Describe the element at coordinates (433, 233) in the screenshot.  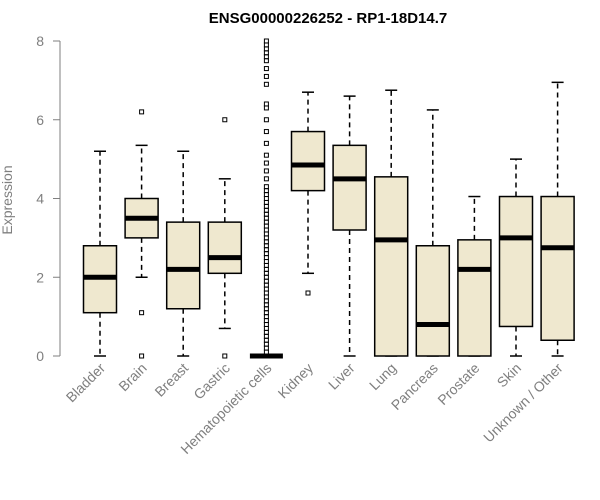
I see `box-pancreas` at that location.